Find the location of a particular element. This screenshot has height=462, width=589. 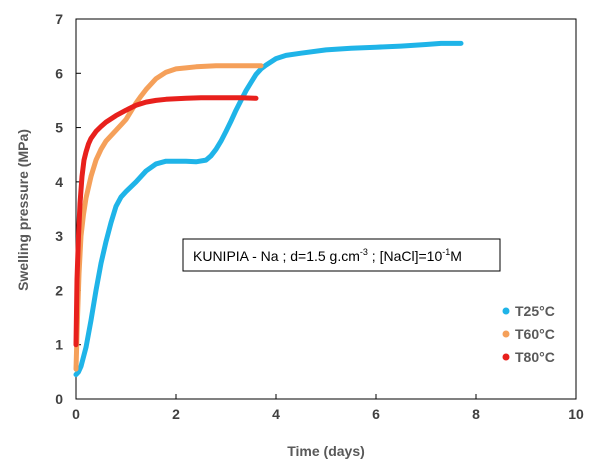

legend-label: T80°C is located at coordinates (535, 357).